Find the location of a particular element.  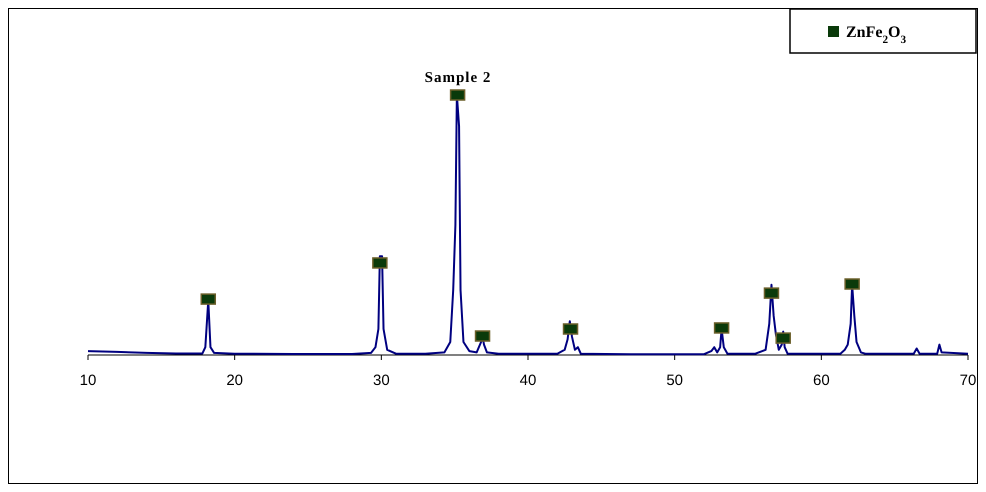

x-tick-label: 60 is located at coordinates (821, 380).